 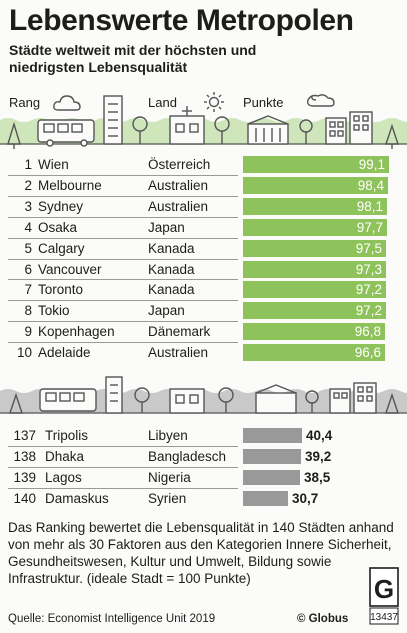 I want to click on city-cell: Dhaka, so click(x=65, y=456).